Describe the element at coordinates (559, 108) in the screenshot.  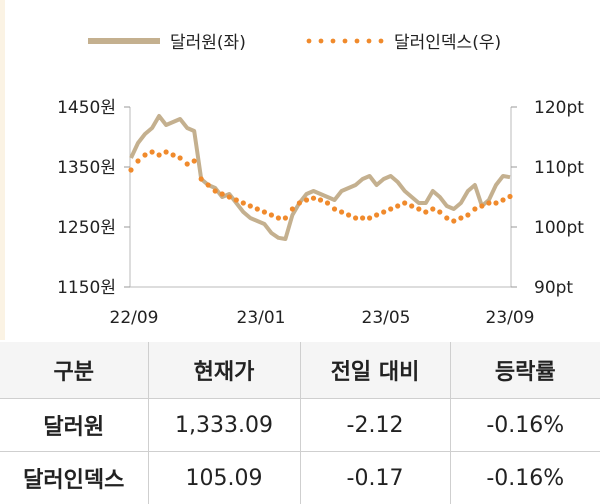
I see `y-right-tick-label: 120pt` at that location.